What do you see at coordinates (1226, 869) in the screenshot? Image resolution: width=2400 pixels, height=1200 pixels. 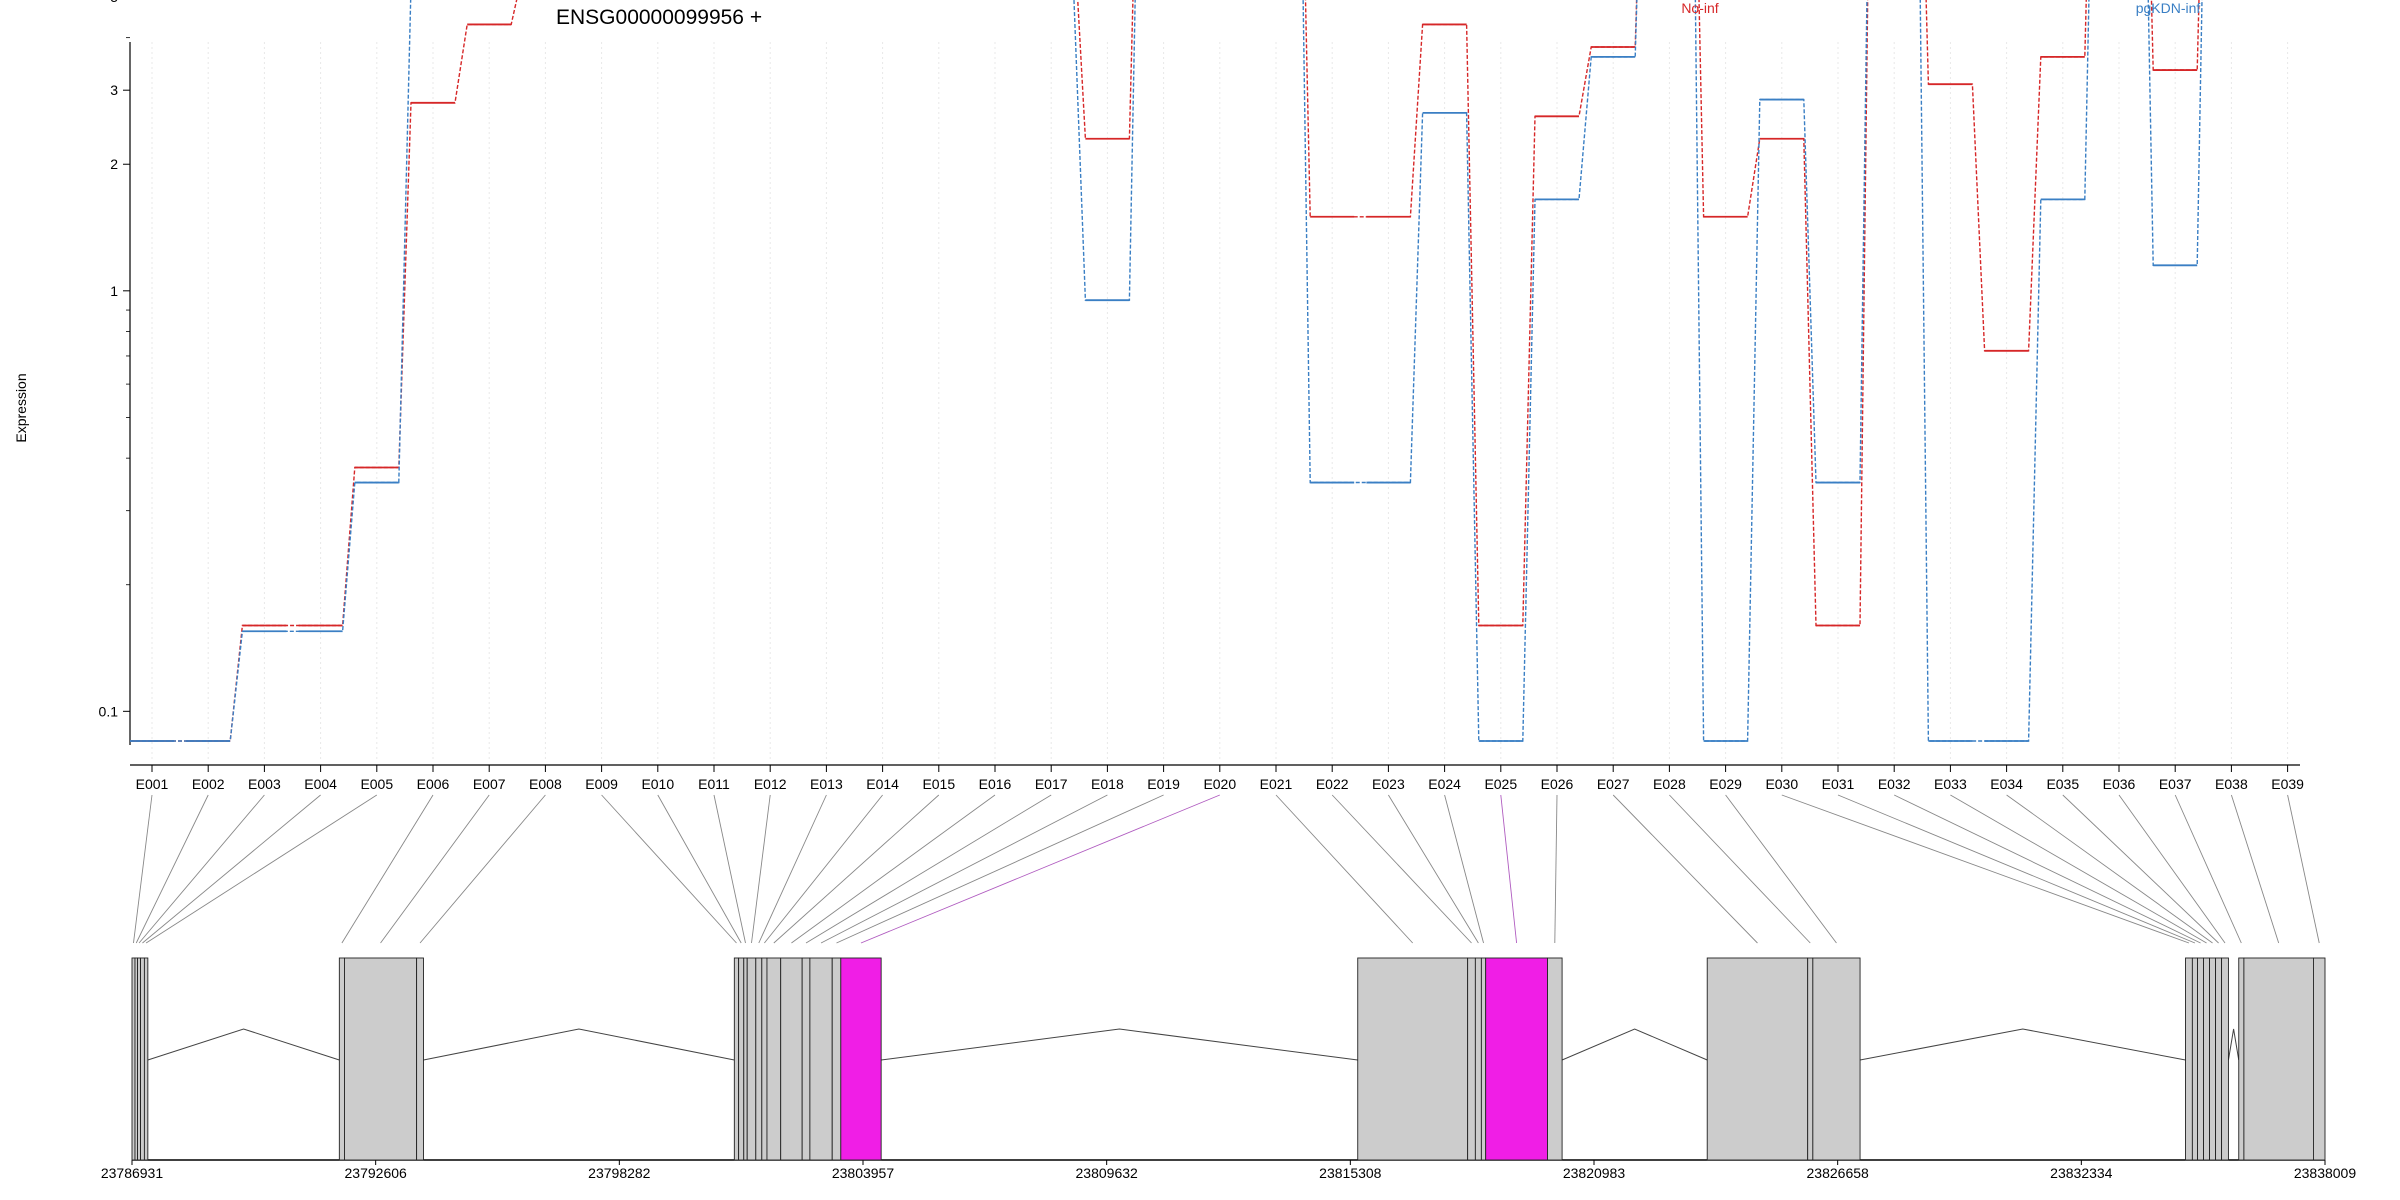 I see `exon-connectors` at bounding box center [1226, 869].